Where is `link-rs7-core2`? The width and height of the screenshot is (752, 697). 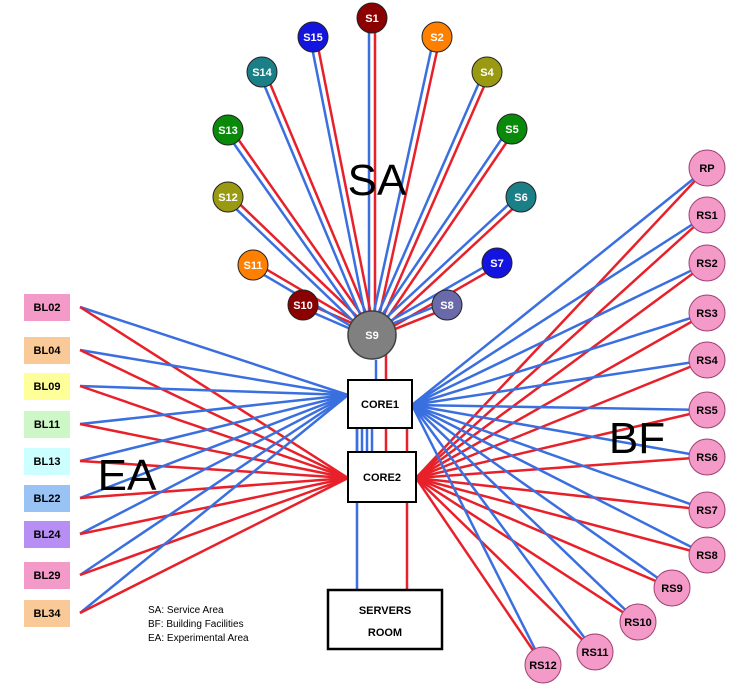 link-rs7-core2 is located at coordinates (561, 494).